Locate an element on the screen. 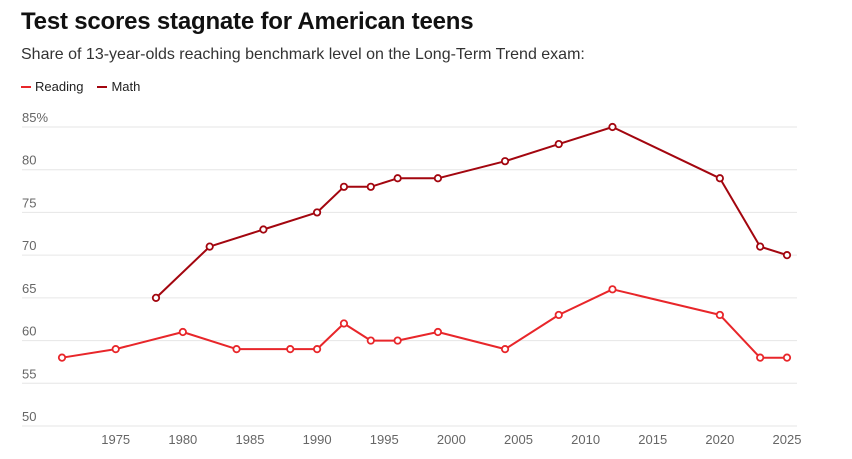  data-point-math-2025 is located at coordinates (787, 255).